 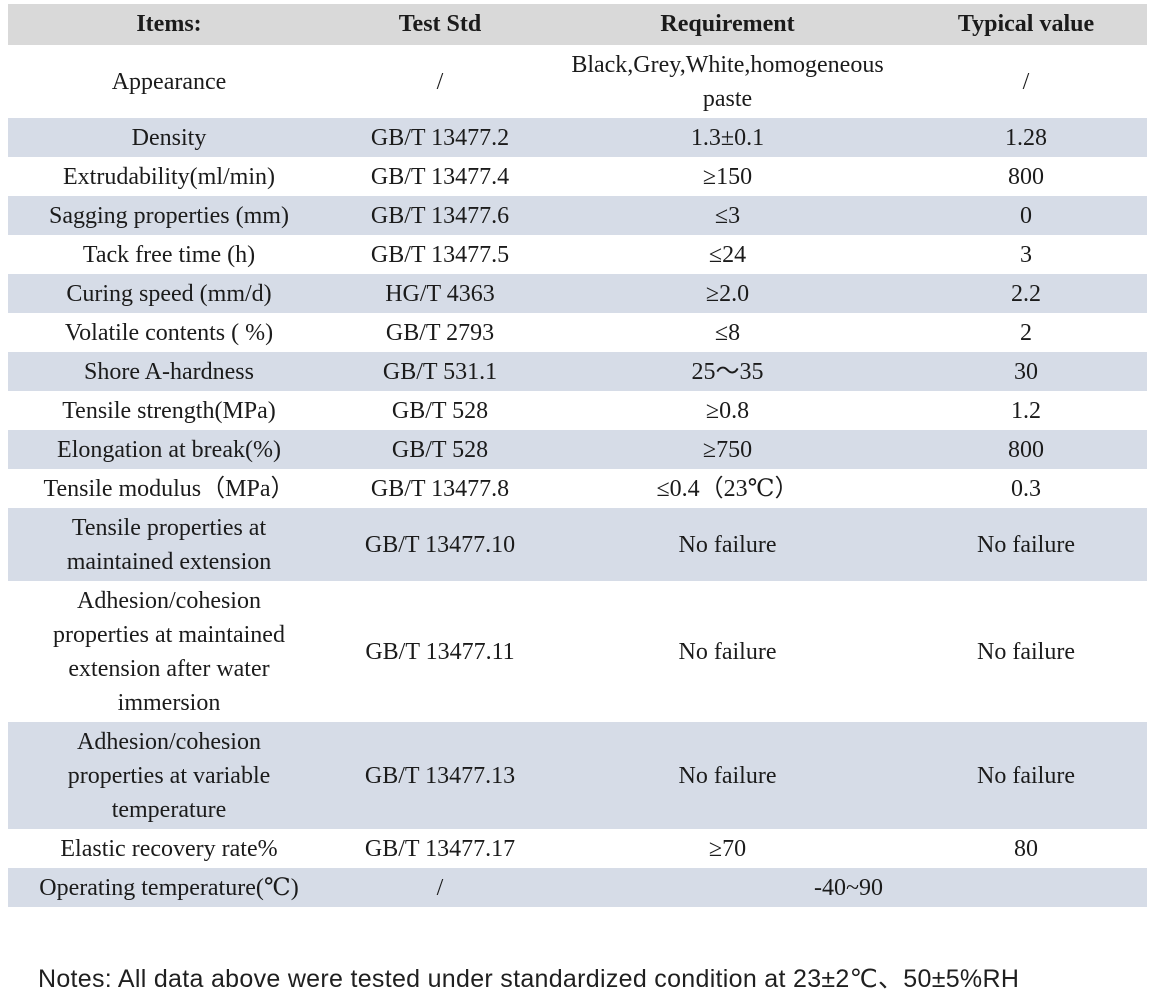 I want to click on requirement-cell: Black,Grey,White,homogeneous paste, so click(x=727, y=81).